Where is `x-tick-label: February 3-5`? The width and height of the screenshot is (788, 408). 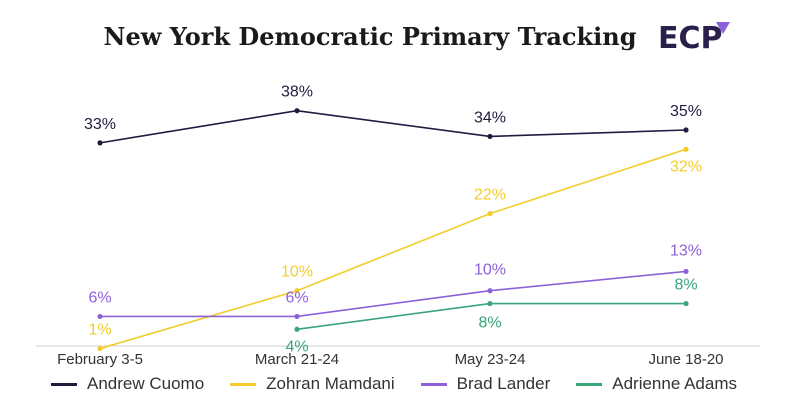
x-tick-label: February 3-5 is located at coordinates (100, 359).